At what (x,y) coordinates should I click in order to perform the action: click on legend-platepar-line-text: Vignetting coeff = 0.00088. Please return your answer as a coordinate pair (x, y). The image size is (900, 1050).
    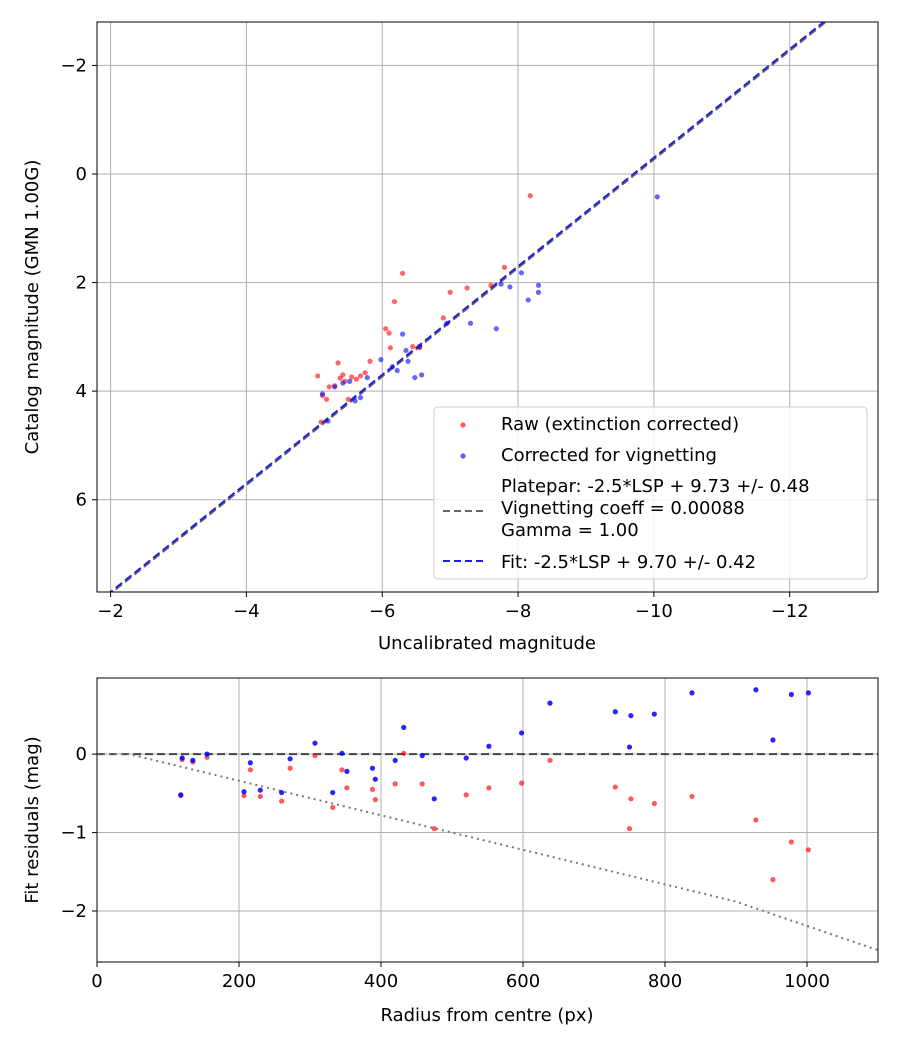
    Looking at the image, I should click on (623, 508).